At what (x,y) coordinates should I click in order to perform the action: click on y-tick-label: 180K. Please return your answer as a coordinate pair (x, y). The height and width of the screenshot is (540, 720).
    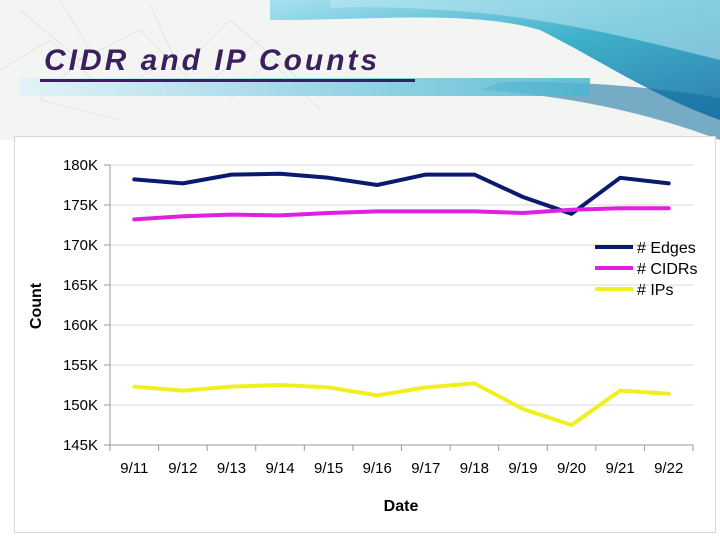
    Looking at the image, I should click on (80, 165).